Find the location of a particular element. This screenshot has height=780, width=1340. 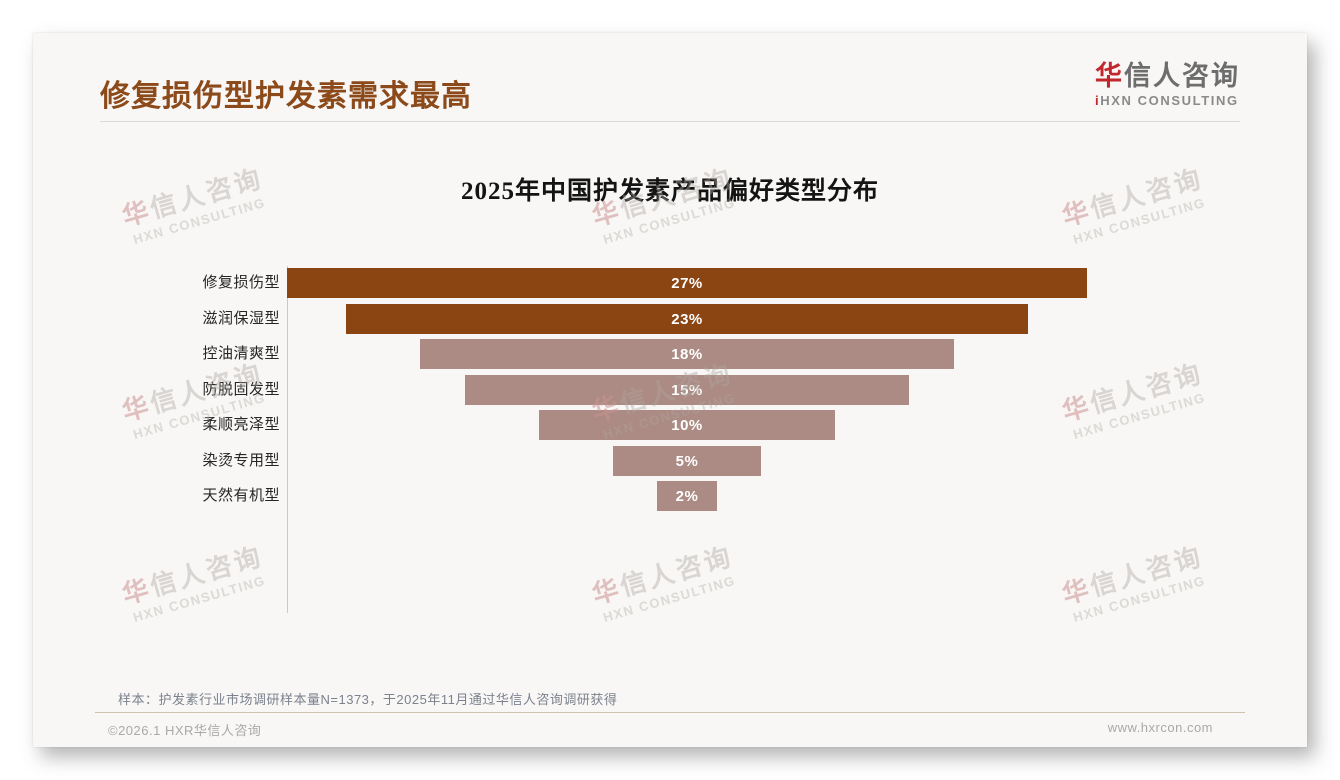

funnel-bar: 15% is located at coordinates (687, 390).